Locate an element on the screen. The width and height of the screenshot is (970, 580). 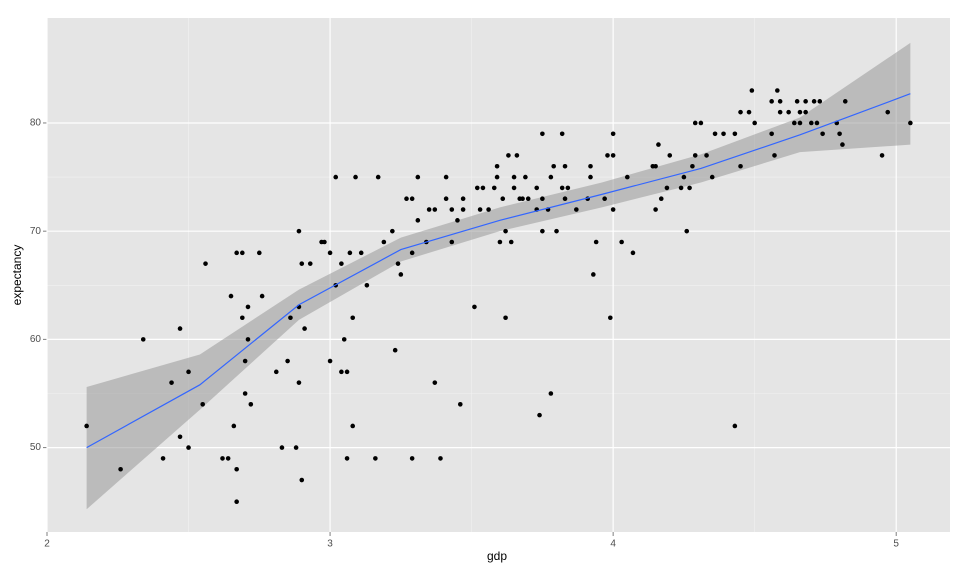
y-tick-label: 70 is located at coordinates (36, 231).